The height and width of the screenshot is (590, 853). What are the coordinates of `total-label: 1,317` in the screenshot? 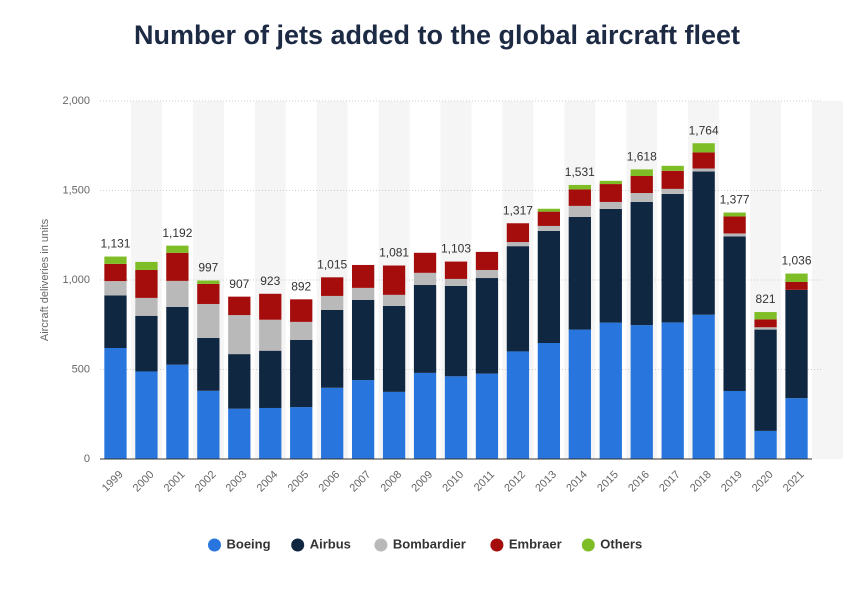 It's located at (518, 210).